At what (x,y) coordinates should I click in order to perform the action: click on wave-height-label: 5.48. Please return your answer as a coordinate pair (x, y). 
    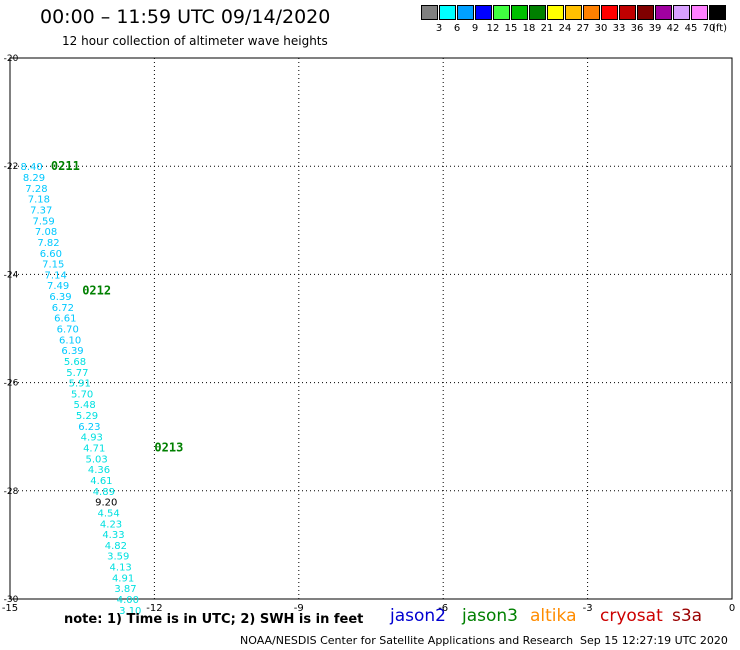
    Looking at the image, I should click on (84, 405).